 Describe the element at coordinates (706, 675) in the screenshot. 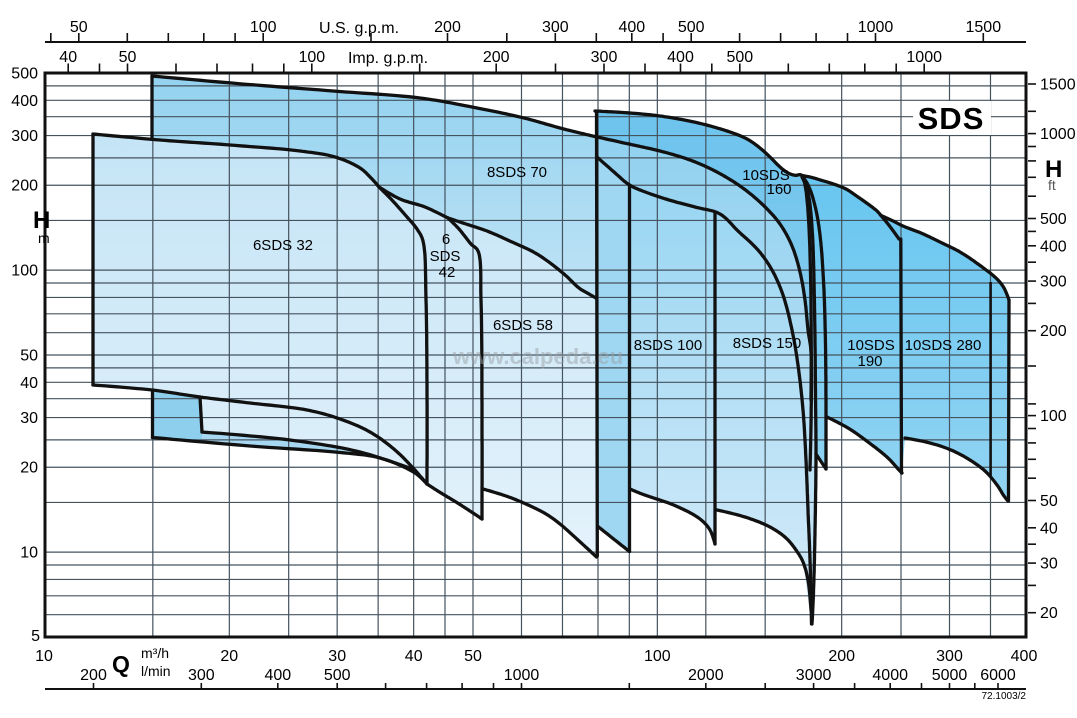

I see `svg-text: 2000` at that location.